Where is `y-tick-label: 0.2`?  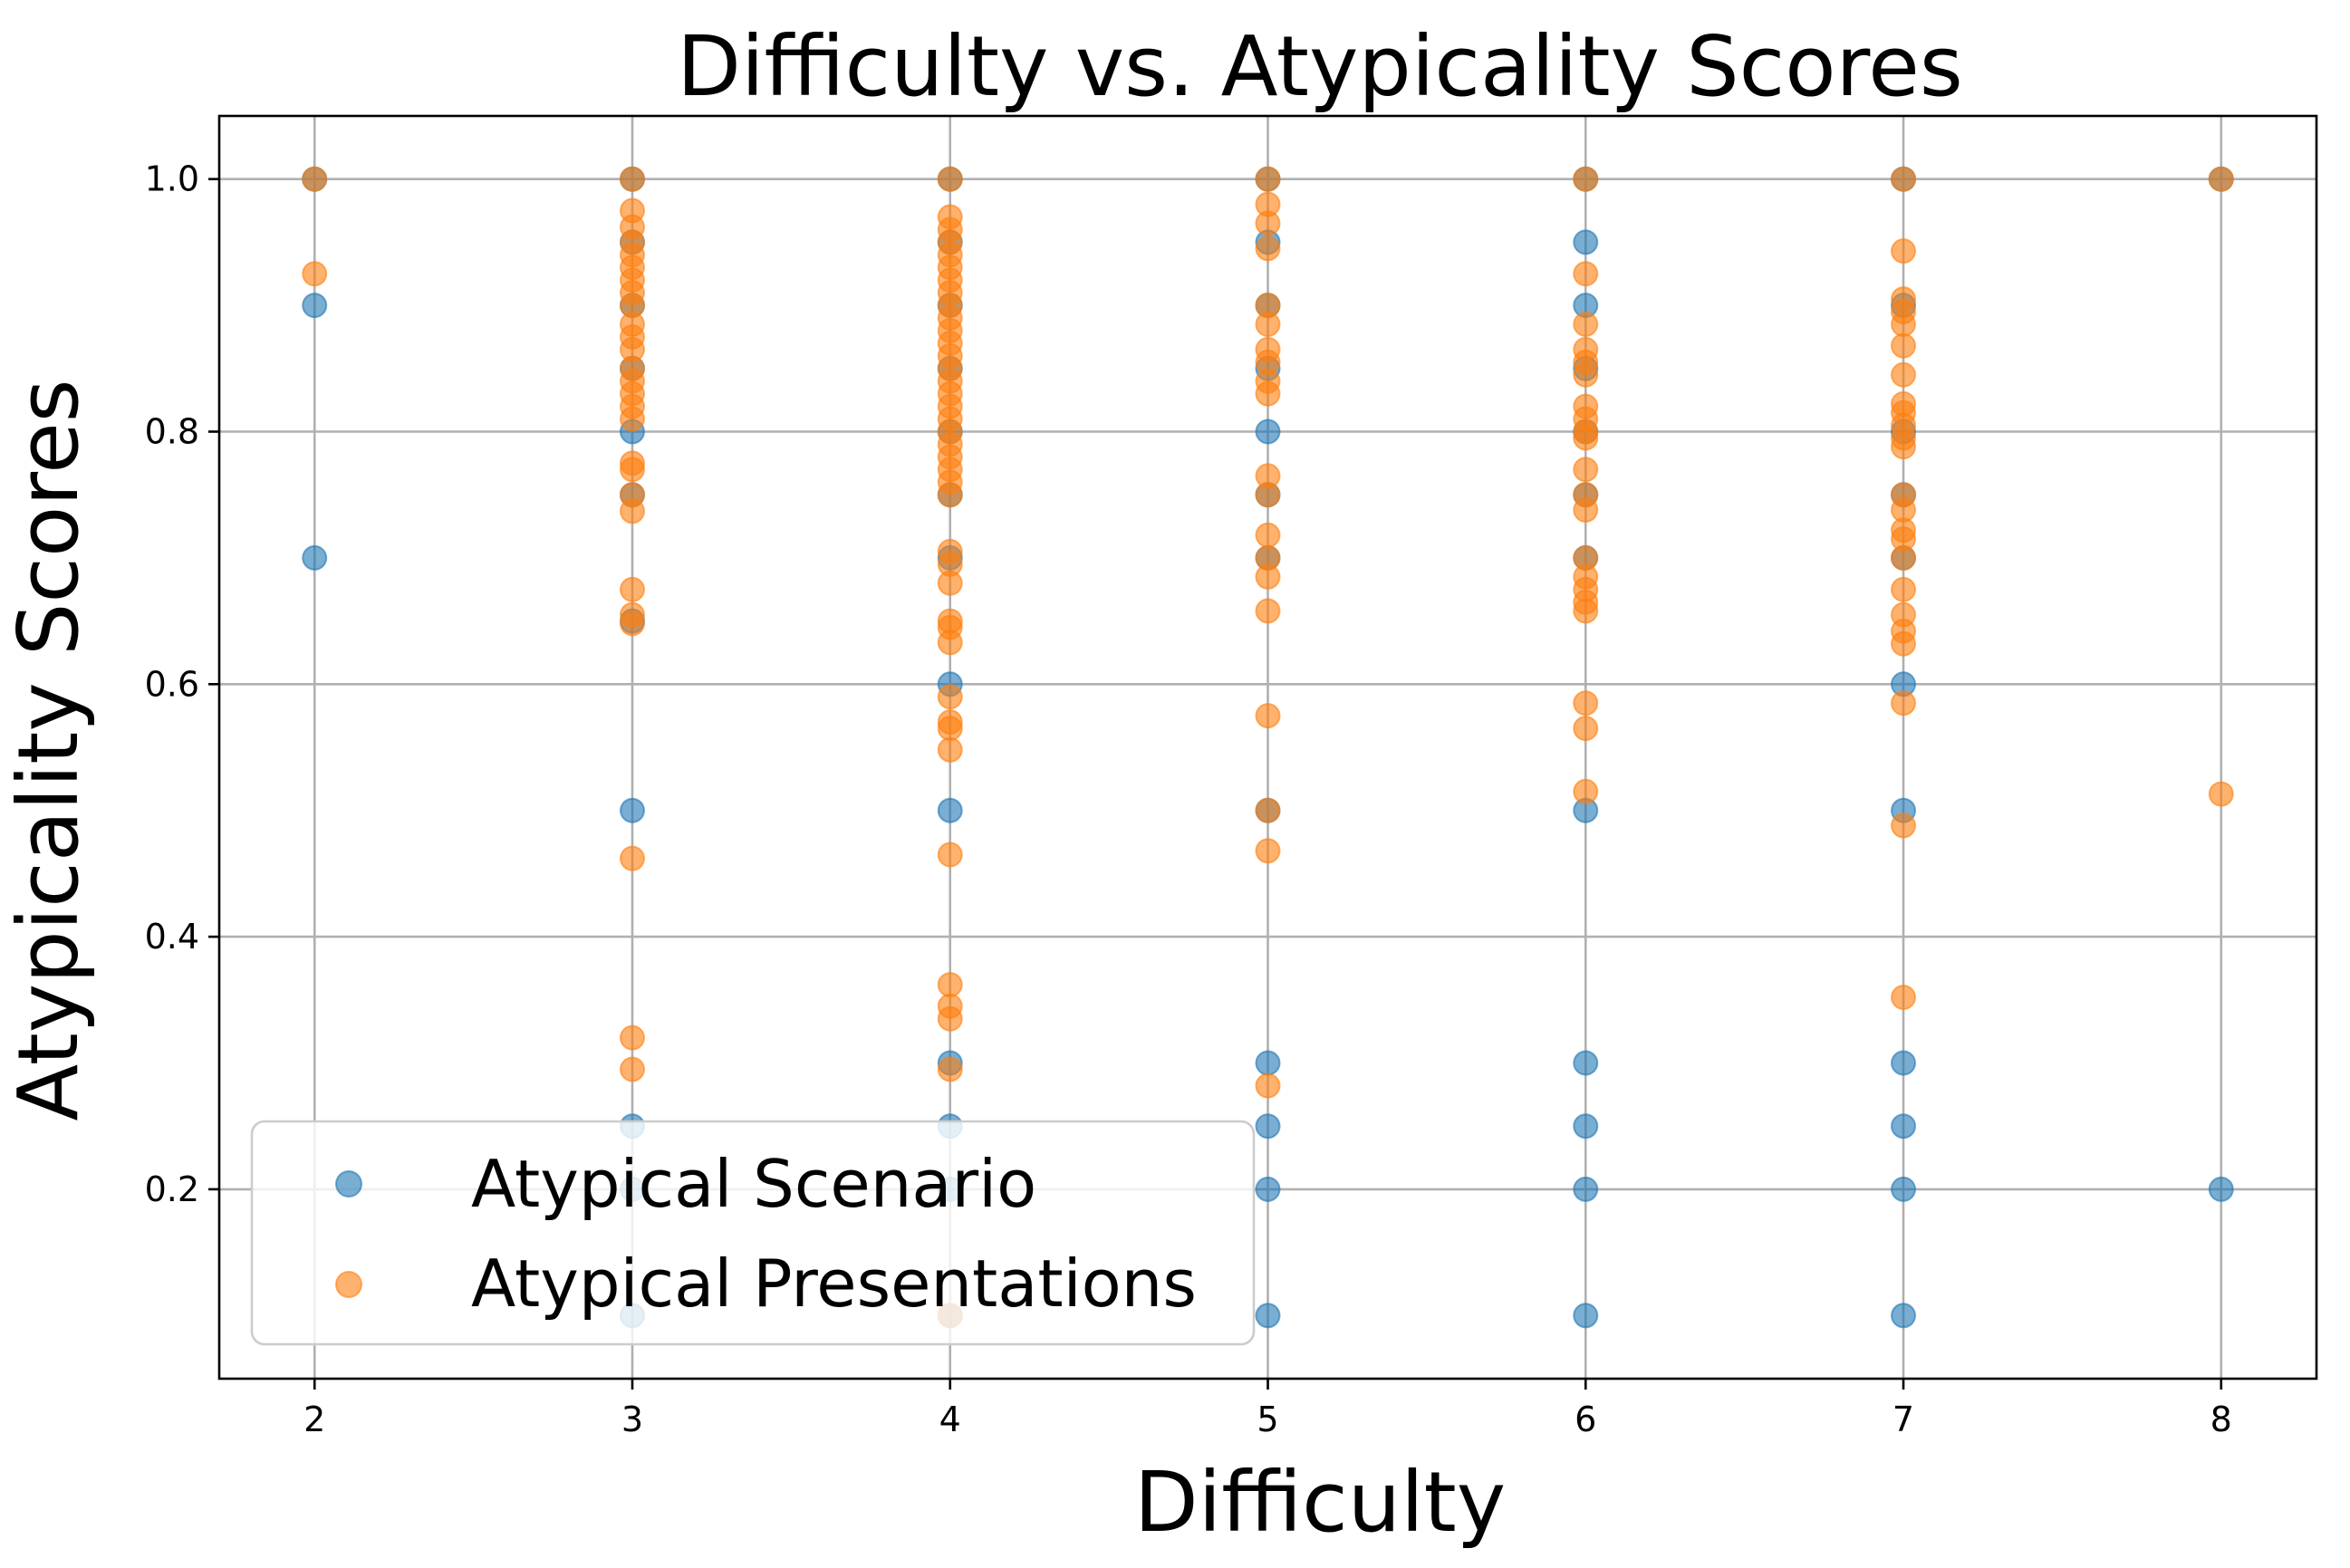 y-tick-label: 0.2 is located at coordinates (172, 1189).